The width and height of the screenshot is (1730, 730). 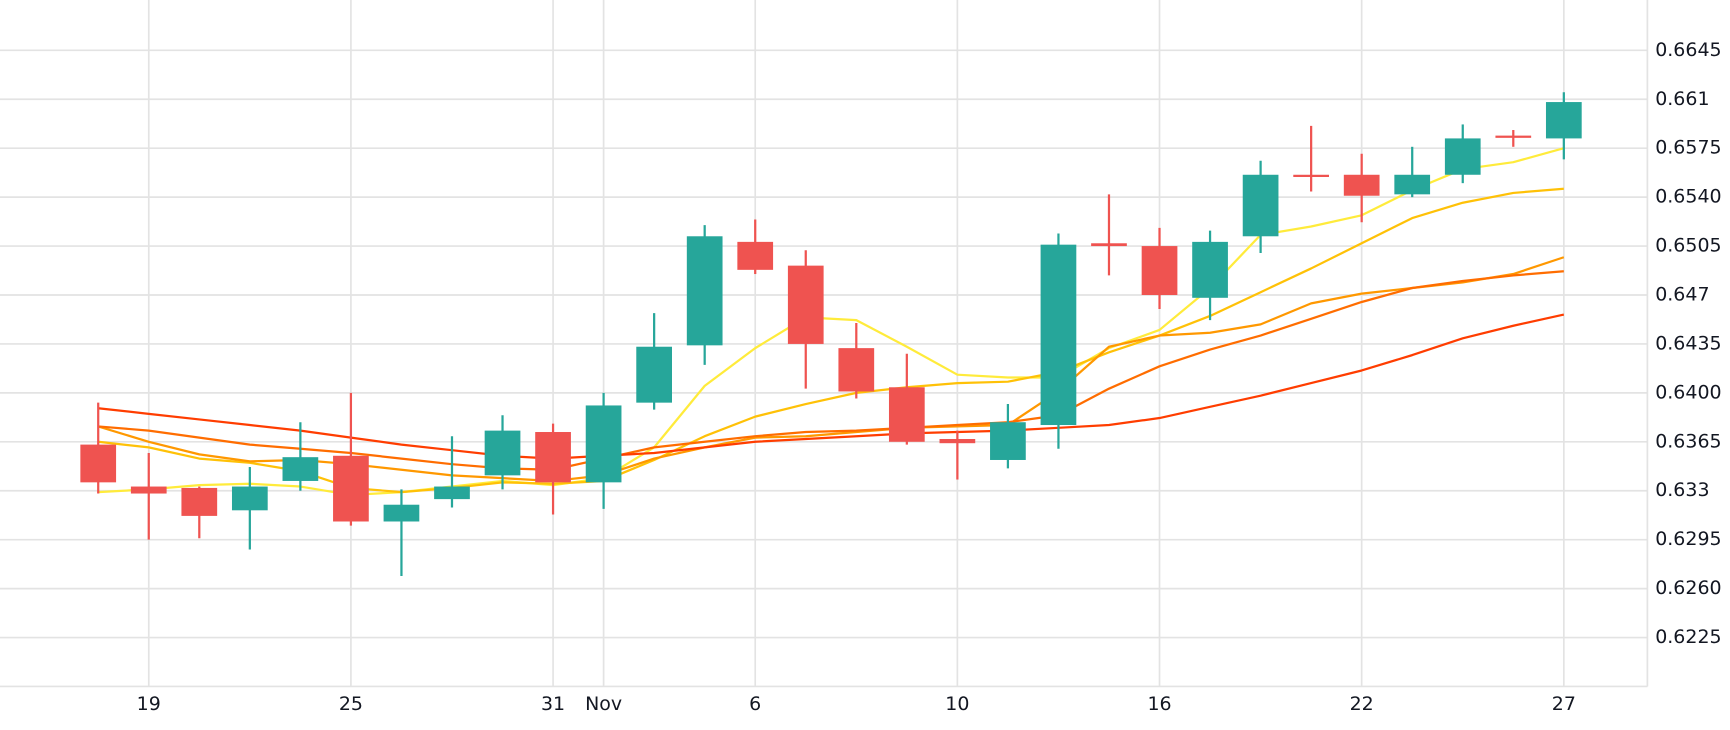 What do you see at coordinates (1688, 392) in the screenshot?
I see `y-tick-label: 0.6400` at bounding box center [1688, 392].